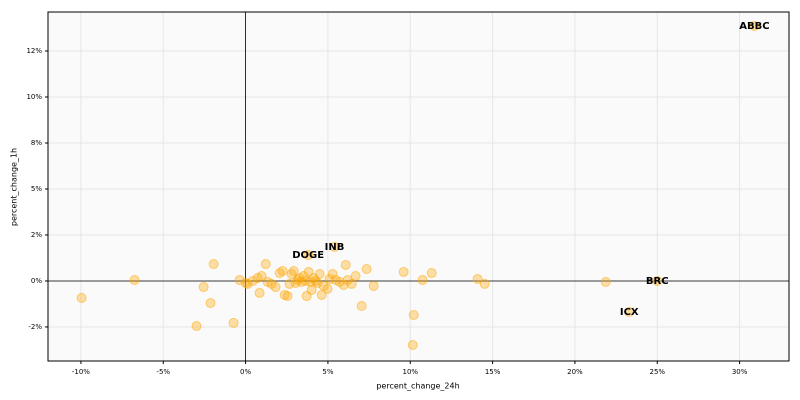 The height and width of the screenshot is (400, 800). What do you see at coordinates (34, 51) in the screenshot?
I see `y-tick-label: 12%` at bounding box center [34, 51].